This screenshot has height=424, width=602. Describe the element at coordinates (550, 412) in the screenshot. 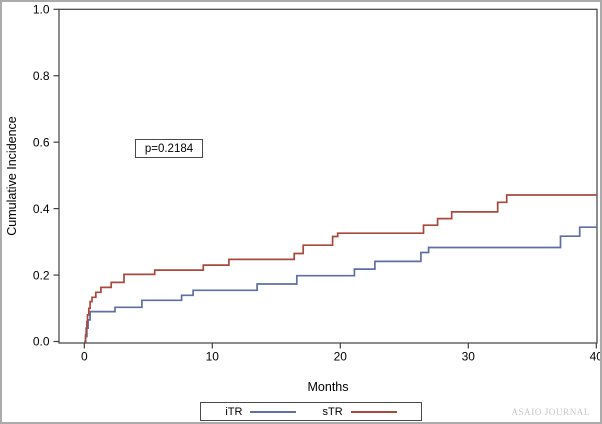

I see `watermark: ASAIO JOURNAL` at that location.